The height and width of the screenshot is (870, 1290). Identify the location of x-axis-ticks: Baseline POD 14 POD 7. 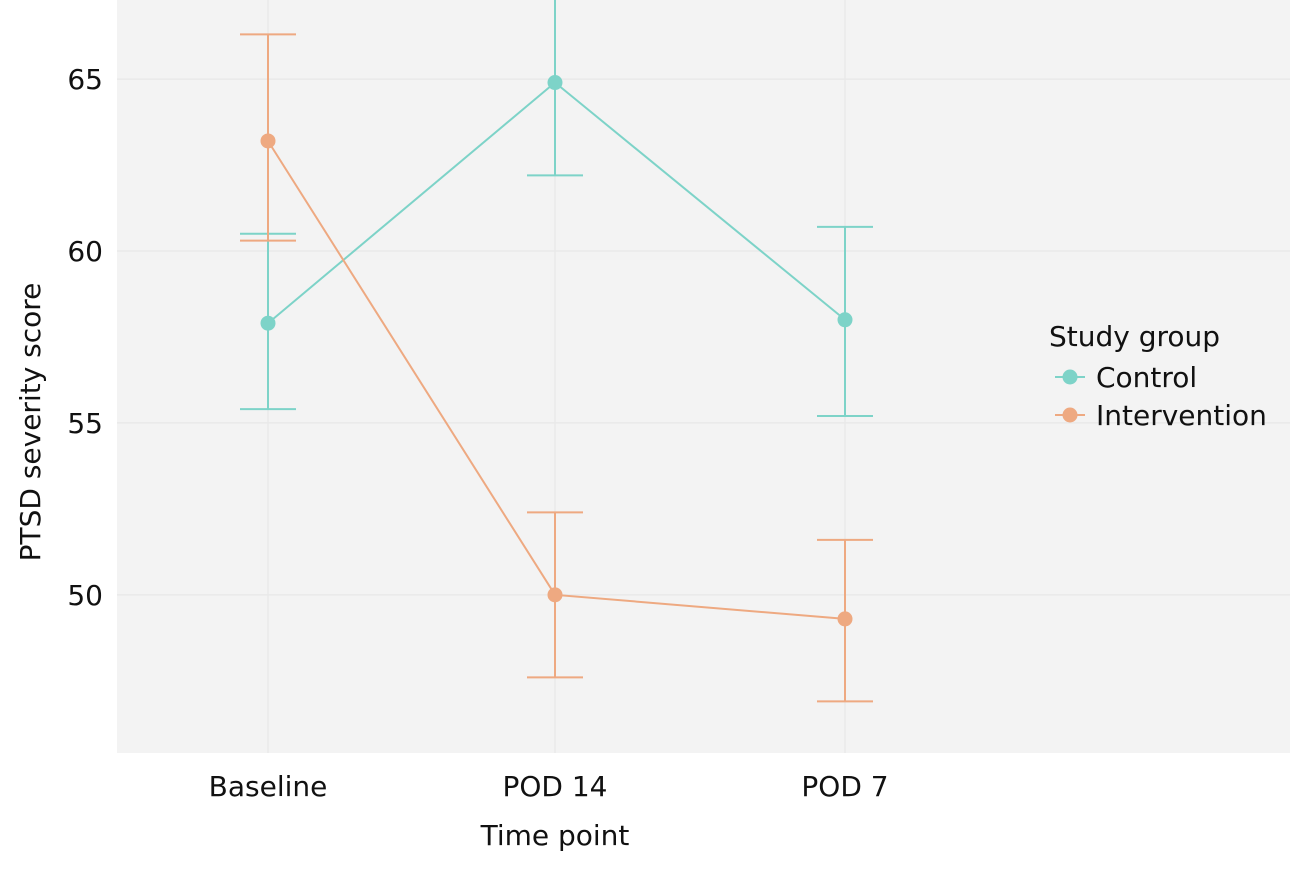
(549, 786).